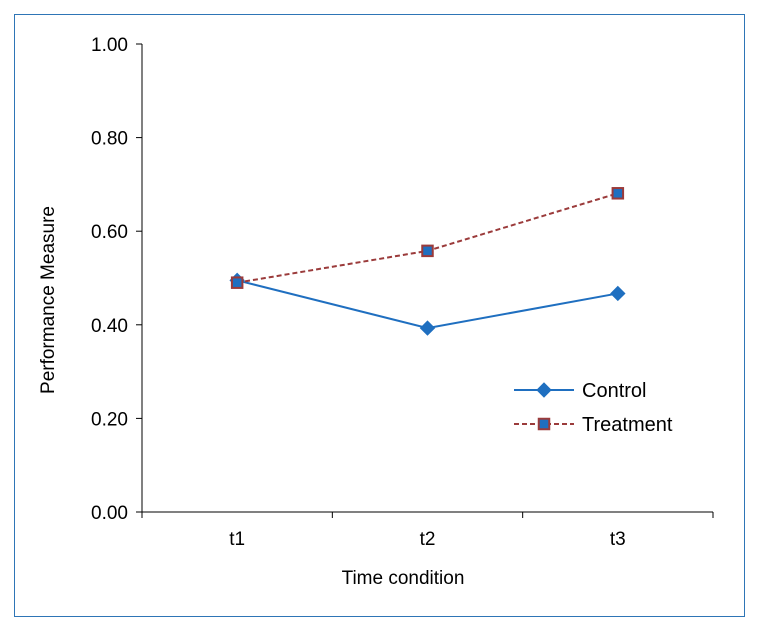 The width and height of the screenshot is (765, 634). What do you see at coordinates (618, 539) in the screenshot?
I see `x-tick-label: t3` at bounding box center [618, 539].